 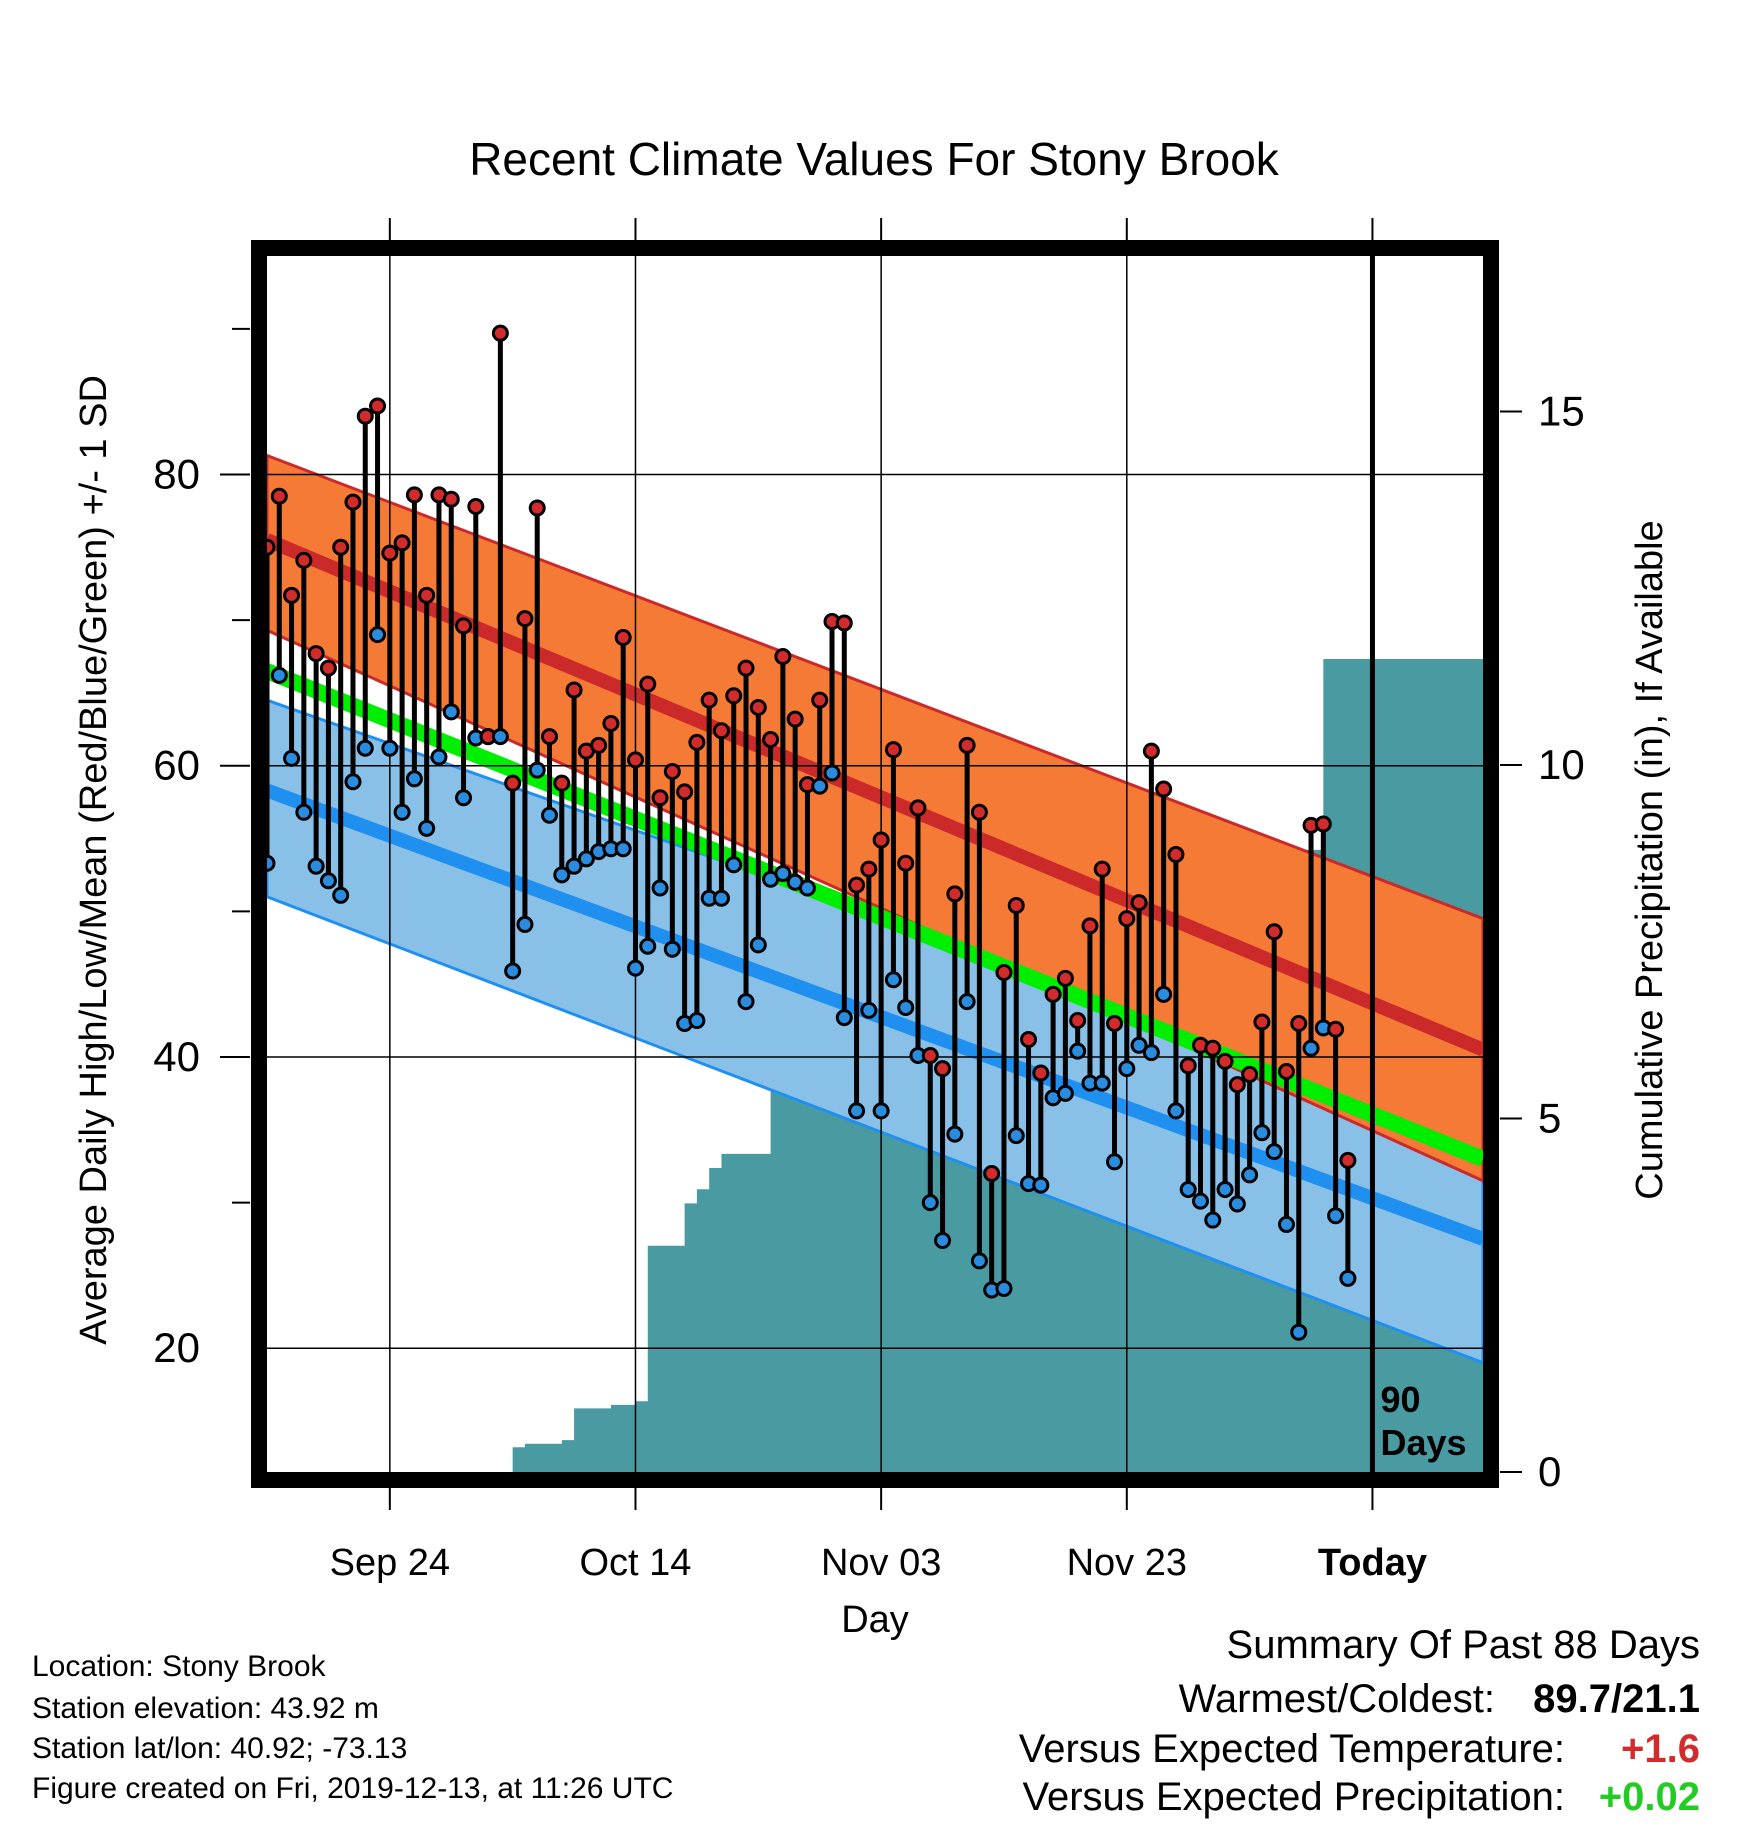 What do you see at coordinates (176, 765) in the screenshot?
I see `y-tick-label: 60` at bounding box center [176, 765].